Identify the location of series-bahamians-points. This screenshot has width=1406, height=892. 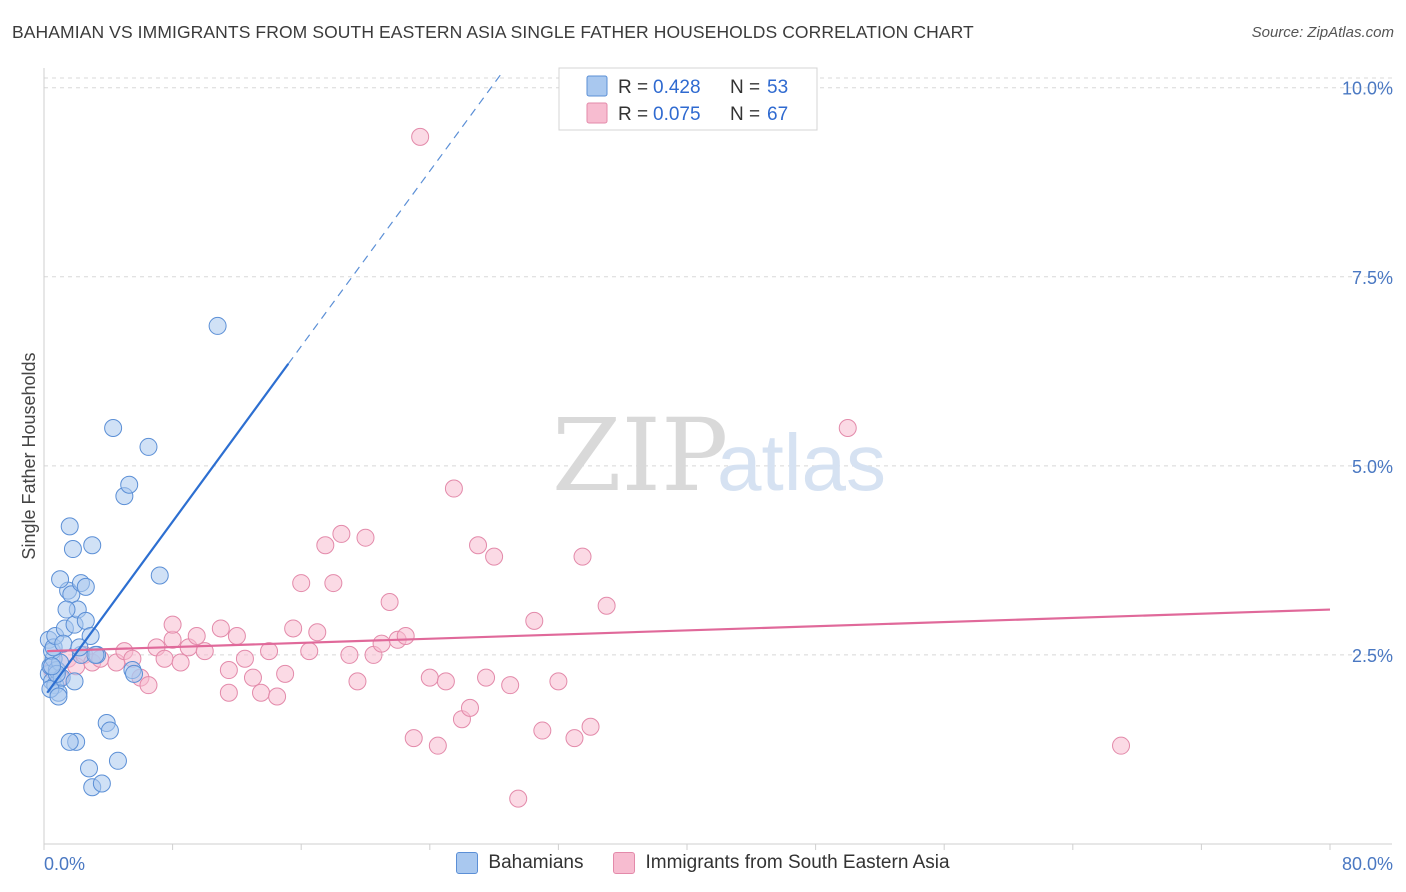
(133, 556).